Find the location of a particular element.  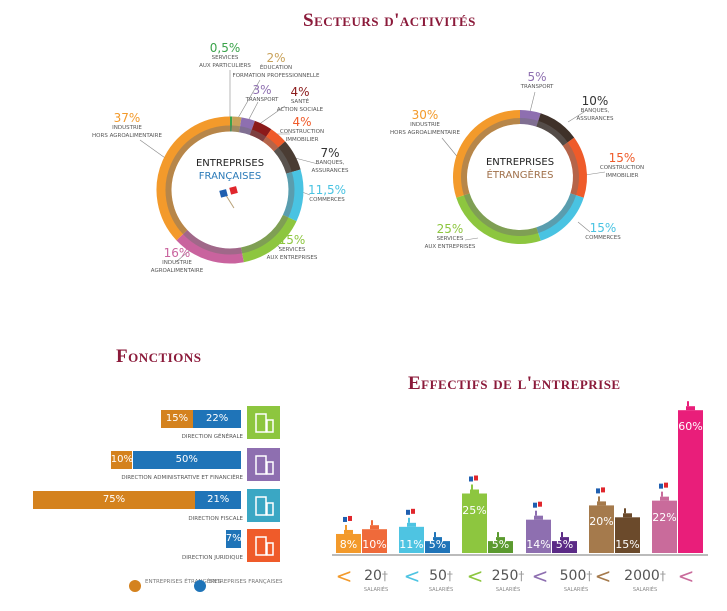

slice-category: ACTION SOCIALE is located at coordinates (300, 110).